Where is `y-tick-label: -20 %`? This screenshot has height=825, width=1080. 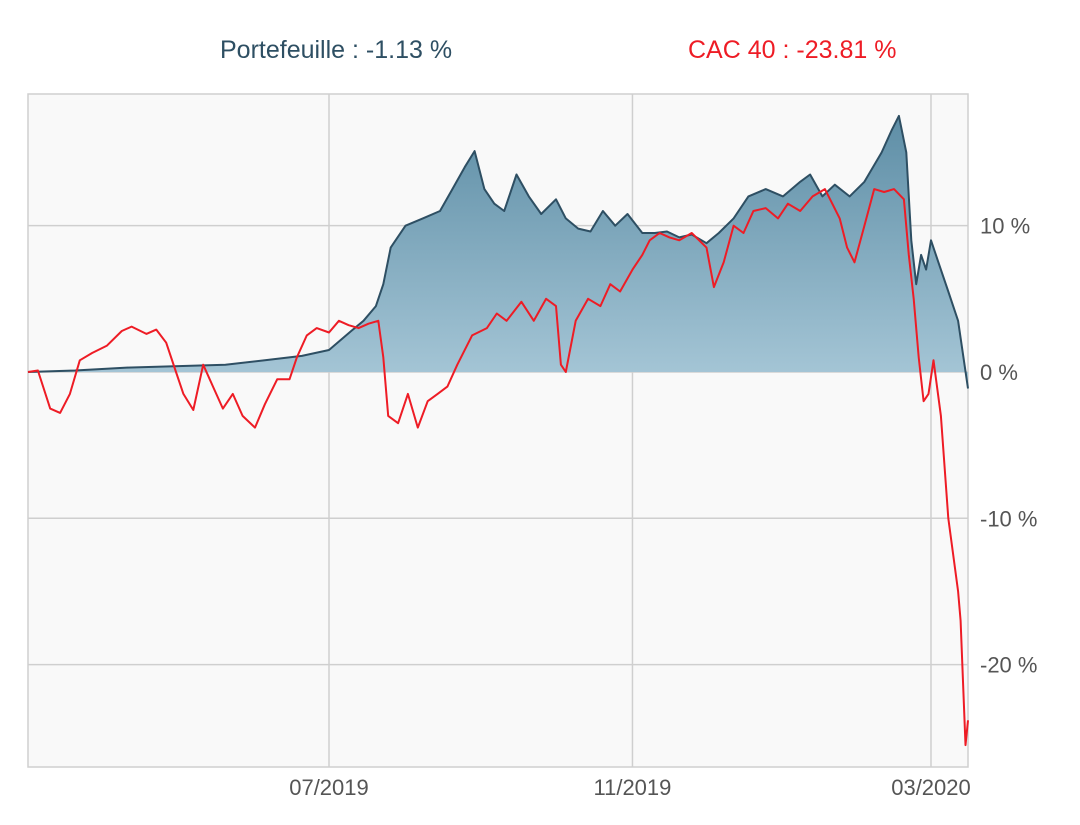
y-tick-label: -20 % is located at coordinates (1008, 665).